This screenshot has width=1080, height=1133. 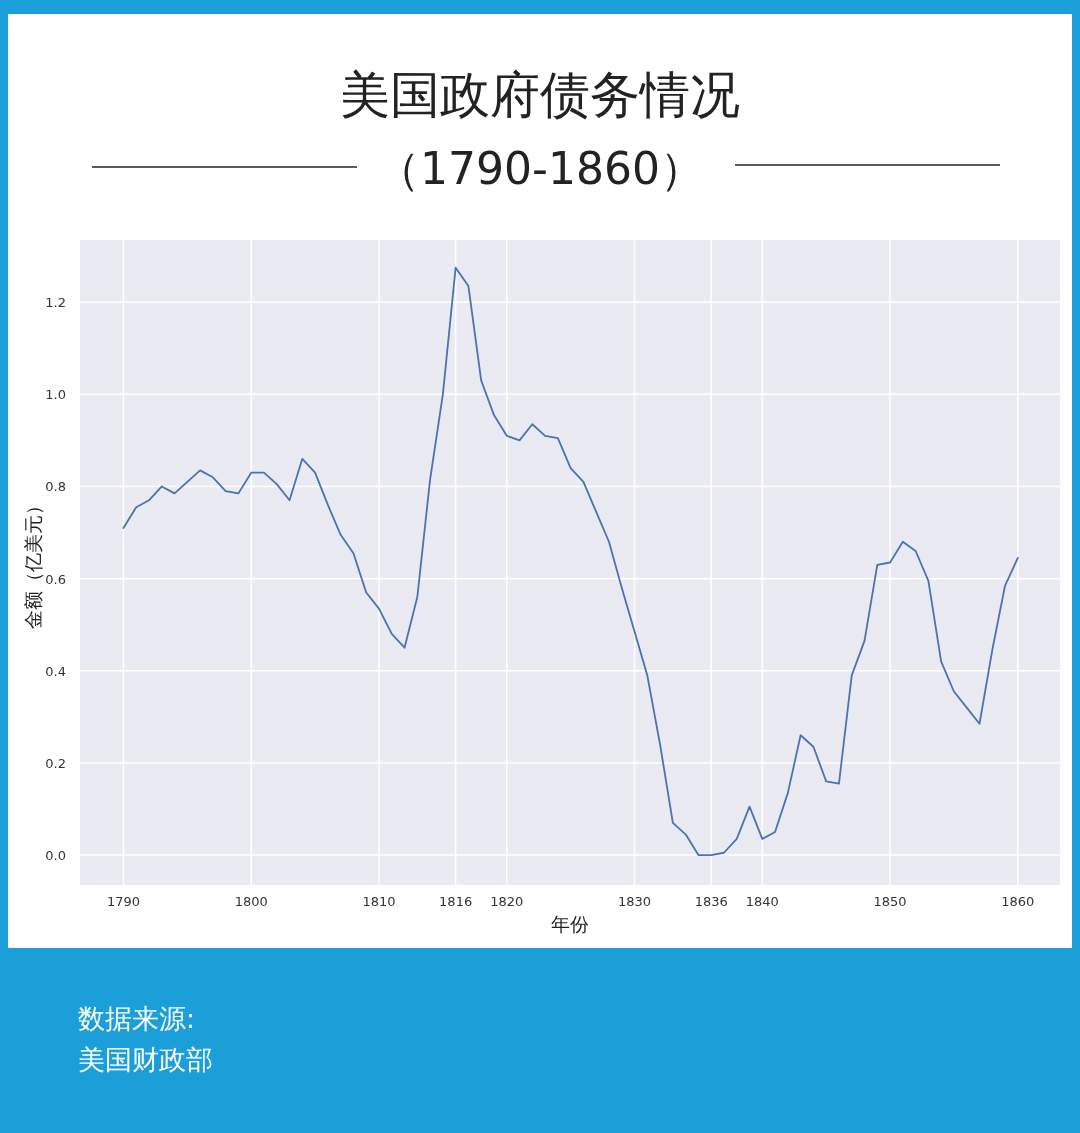 I want to click on x-axis-title: 年份, so click(x=570, y=924).